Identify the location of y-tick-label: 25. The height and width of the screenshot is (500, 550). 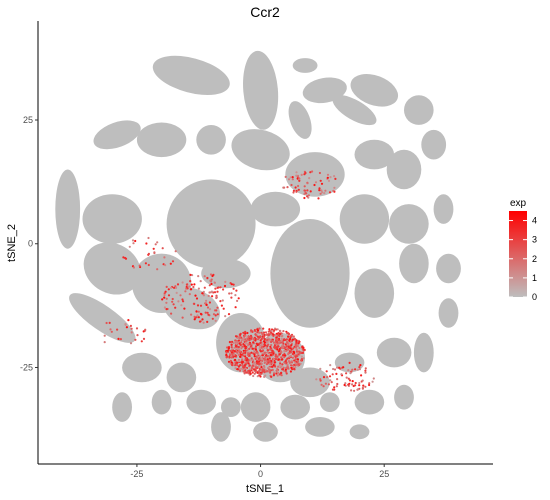
(28, 120).